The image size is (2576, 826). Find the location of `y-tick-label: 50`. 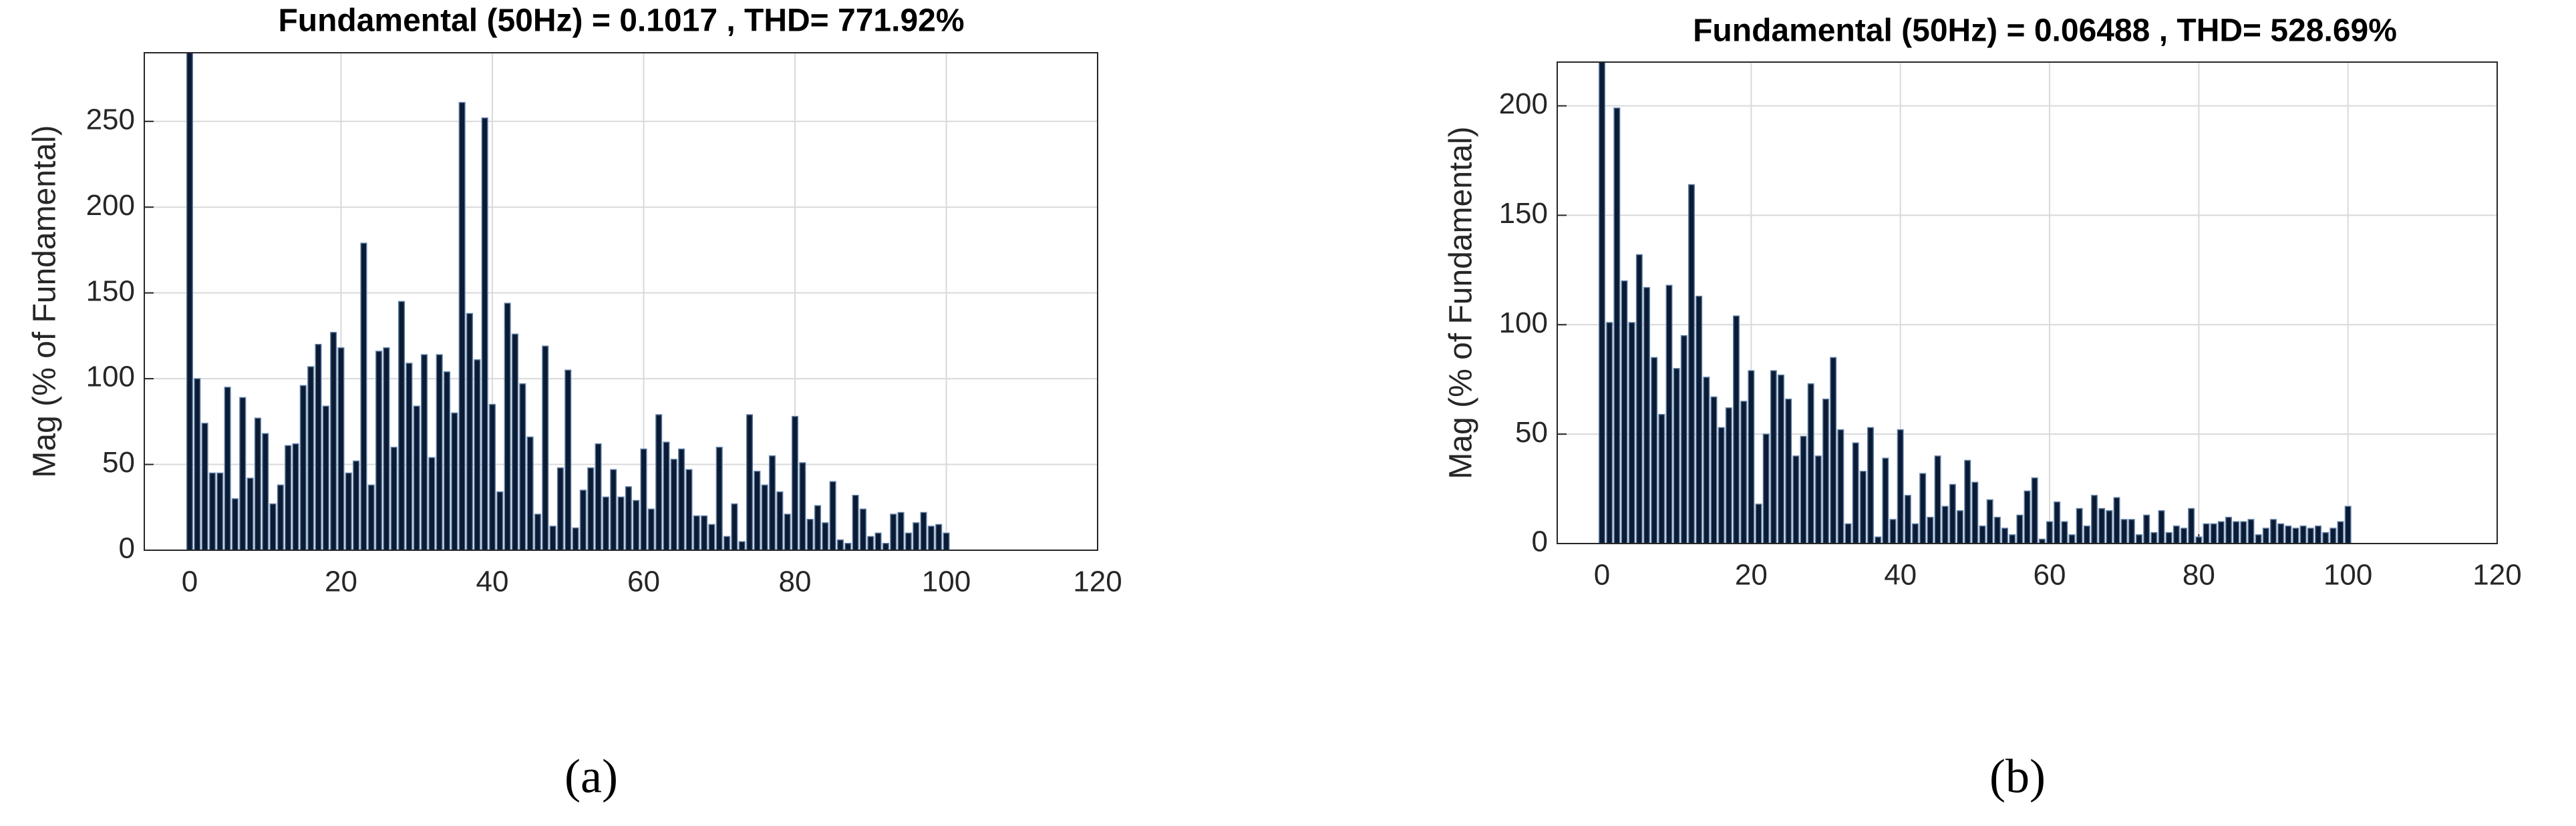

y-tick-label: 50 is located at coordinates (1531, 432).